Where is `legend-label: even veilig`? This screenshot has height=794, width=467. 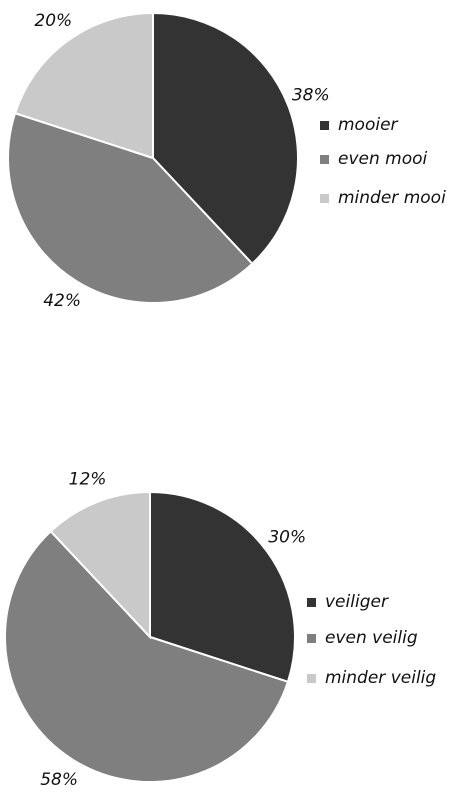 legend-label: even veilig is located at coordinates (371, 638).